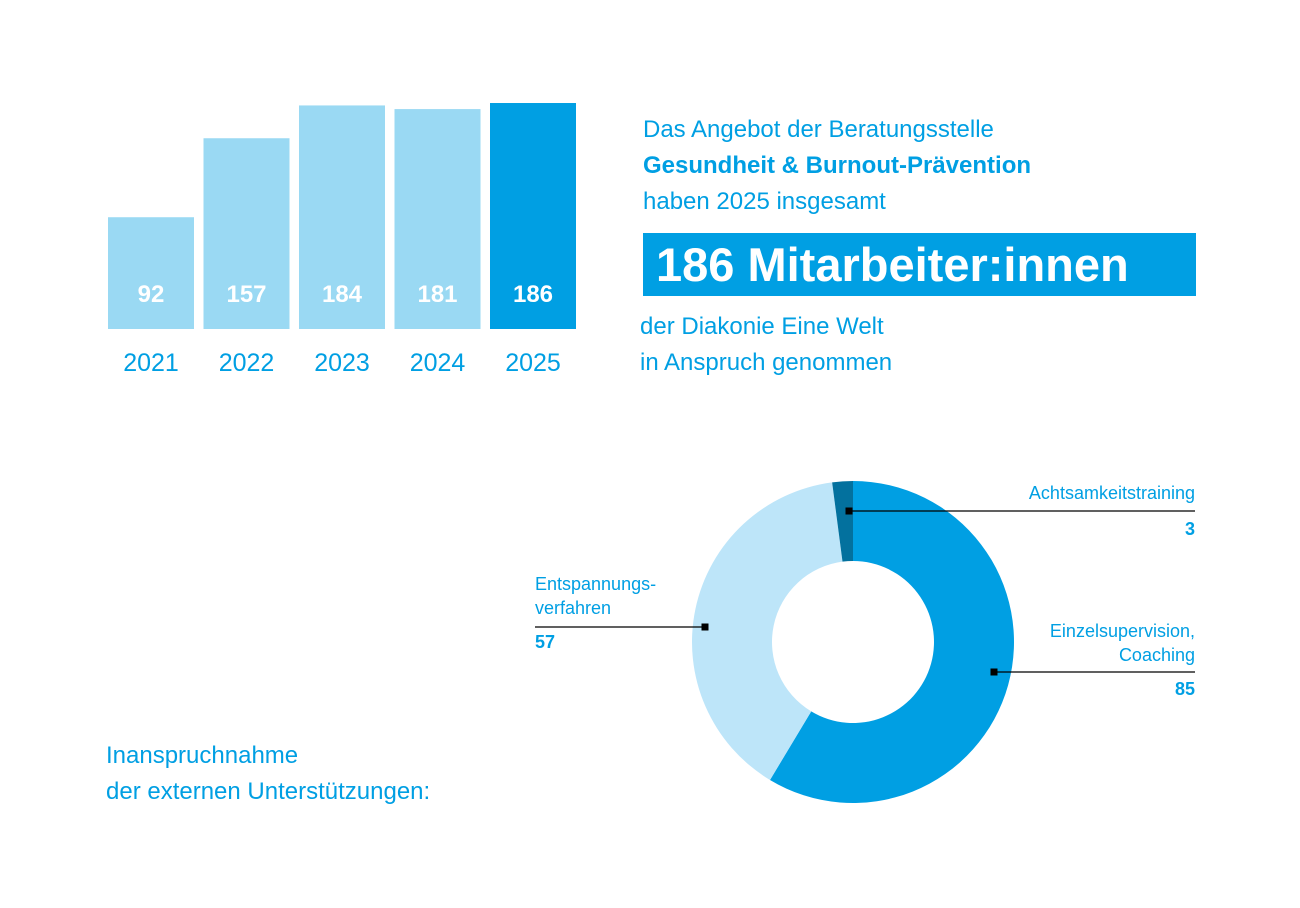 This screenshot has height=908, width=1300. What do you see at coordinates (342, 217) in the screenshot?
I see `bar-2023` at bounding box center [342, 217].